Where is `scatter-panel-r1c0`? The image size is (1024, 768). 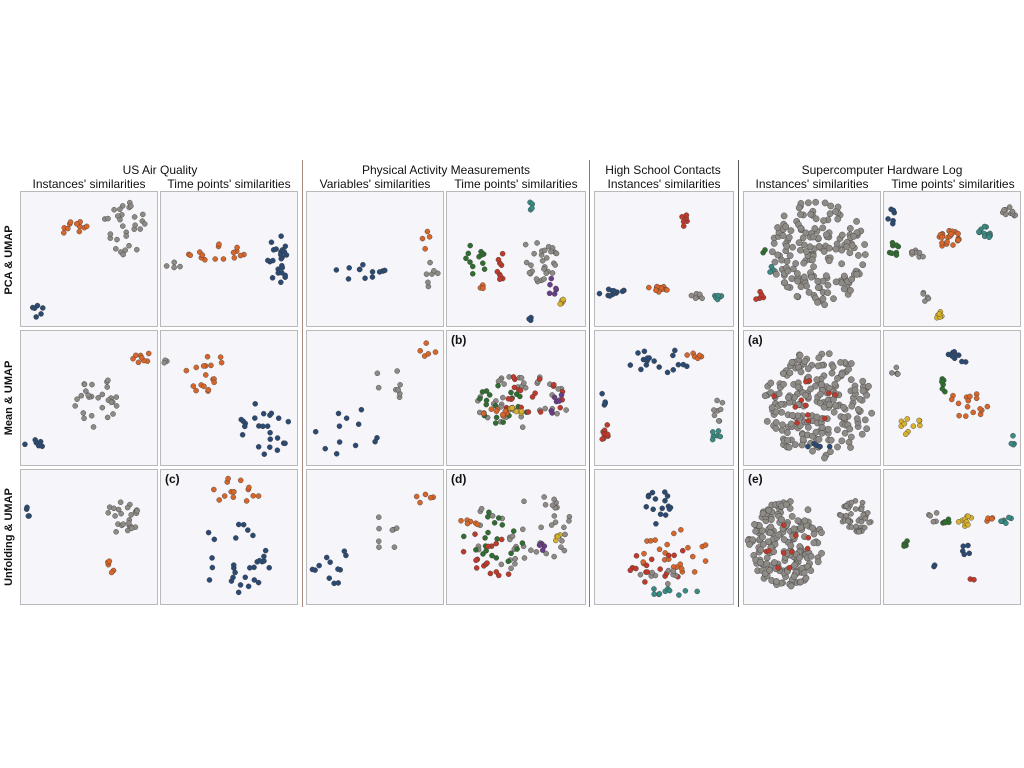
scatter-panel-r1c0 is located at coordinates (89, 398).